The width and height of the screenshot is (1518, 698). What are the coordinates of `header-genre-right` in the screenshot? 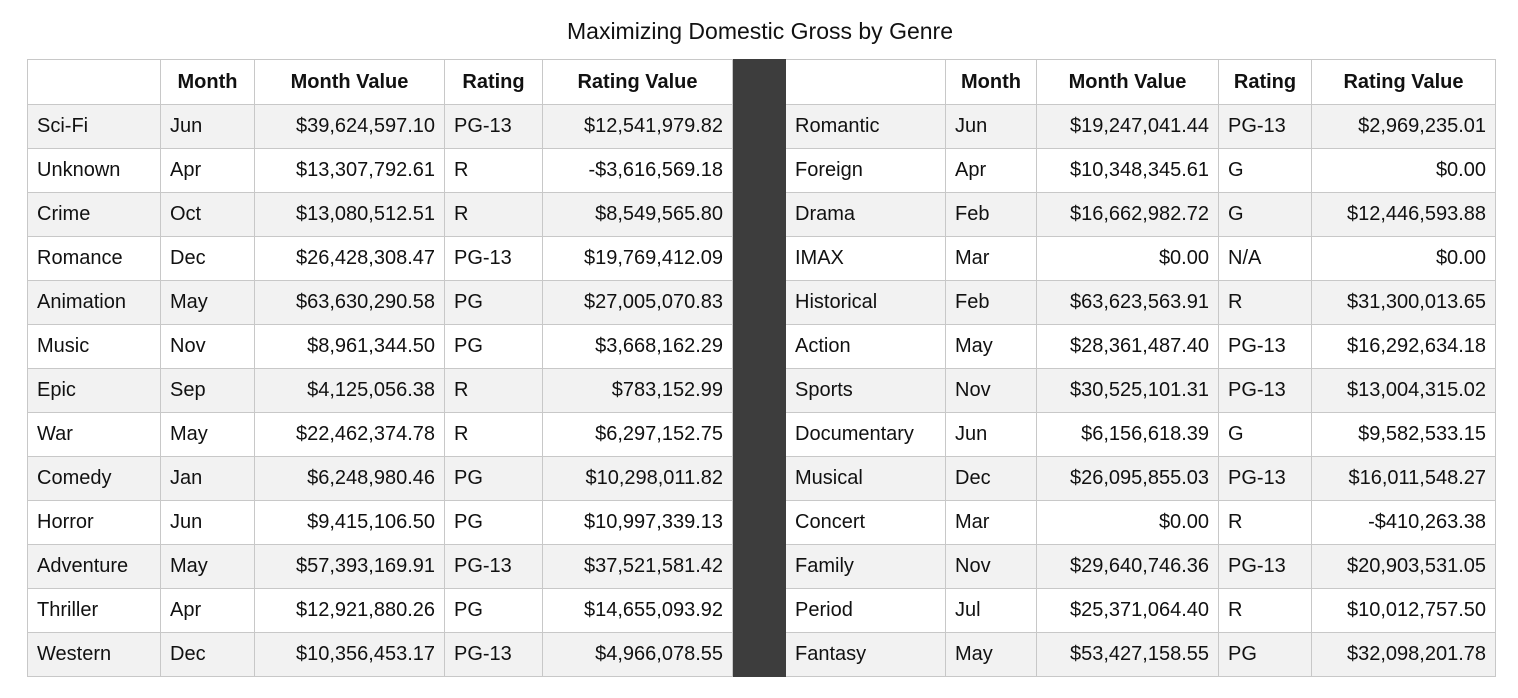 It's located at (865, 82).